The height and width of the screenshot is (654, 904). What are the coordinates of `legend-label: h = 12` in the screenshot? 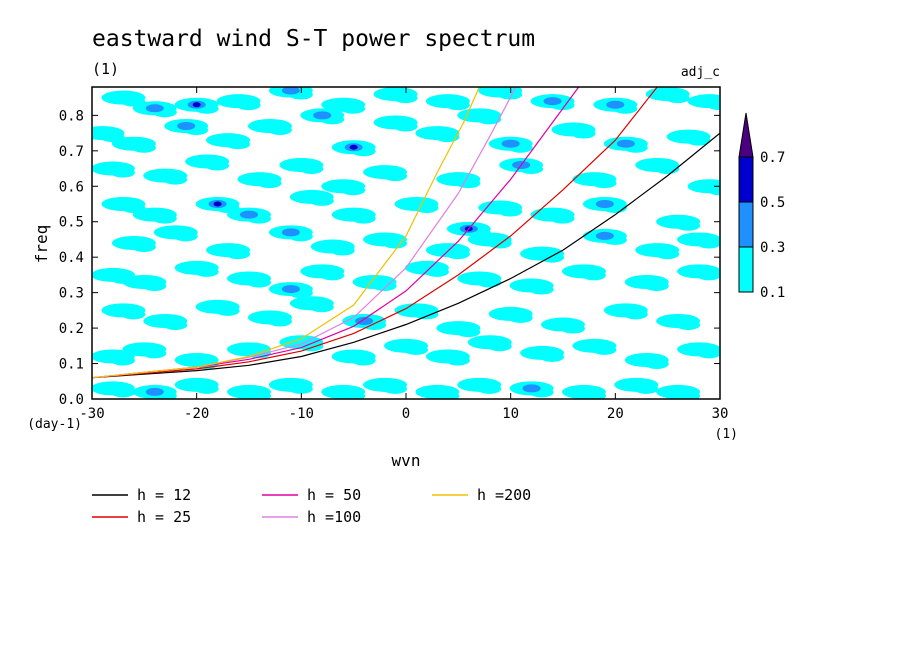 It's located at (164, 495).